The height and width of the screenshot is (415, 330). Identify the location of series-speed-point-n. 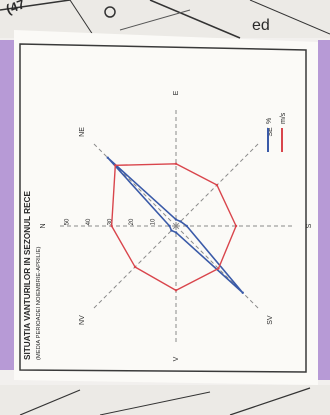
(111, 226).